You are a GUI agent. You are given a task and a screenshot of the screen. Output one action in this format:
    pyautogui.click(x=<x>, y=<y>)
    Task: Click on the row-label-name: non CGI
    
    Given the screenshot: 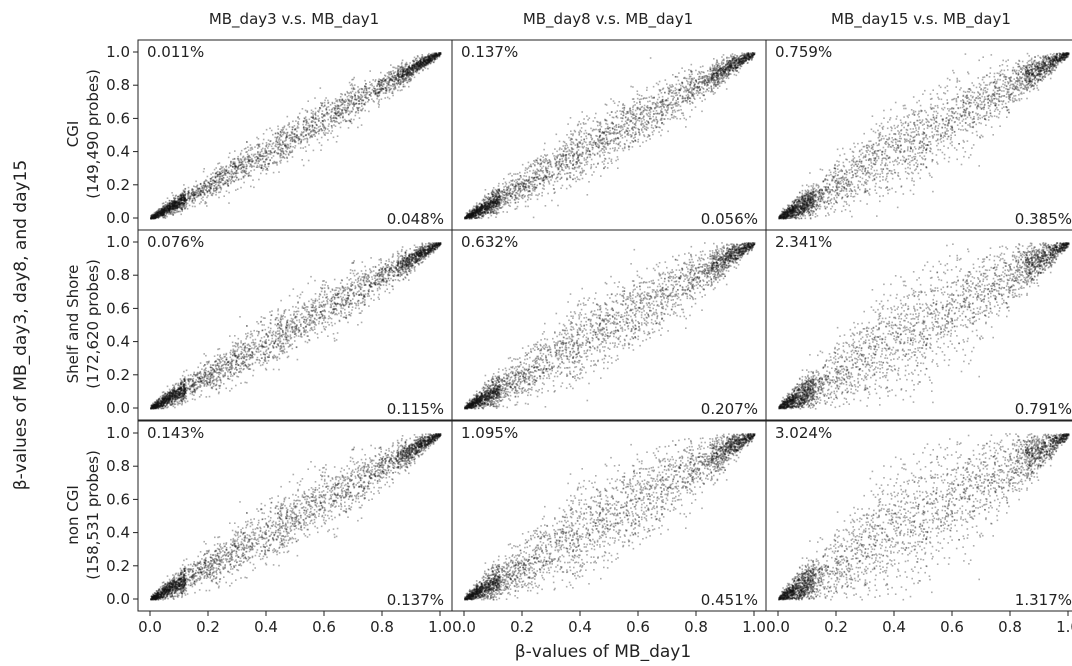 What is the action you would take?
    pyautogui.click(x=73, y=514)
    